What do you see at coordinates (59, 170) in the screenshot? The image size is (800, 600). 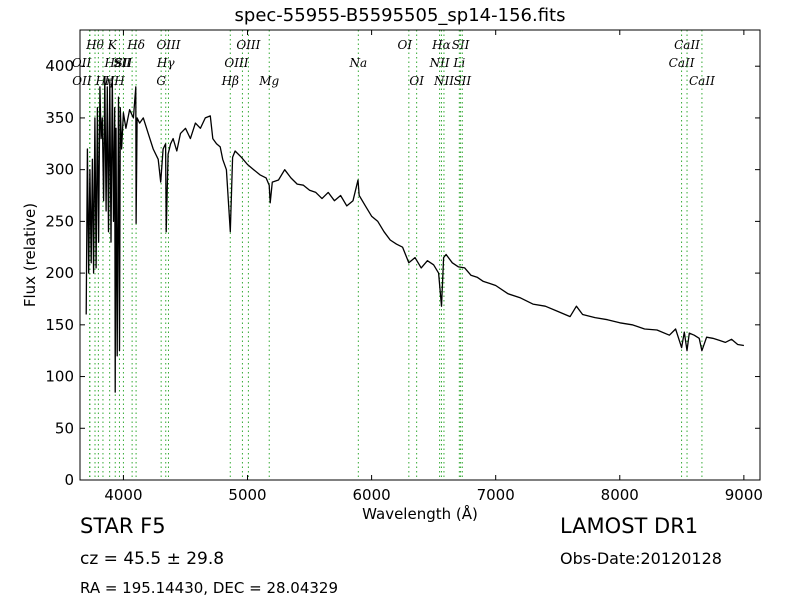 I see `y-tick-label: 300` at bounding box center [59, 170].